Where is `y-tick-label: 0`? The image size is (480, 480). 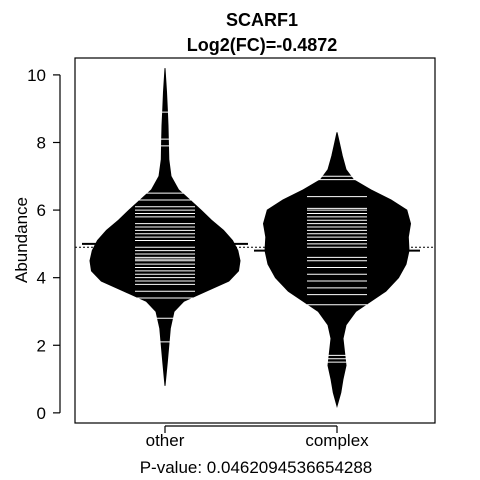
y-tick-label: 0 is located at coordinates (41, 413).